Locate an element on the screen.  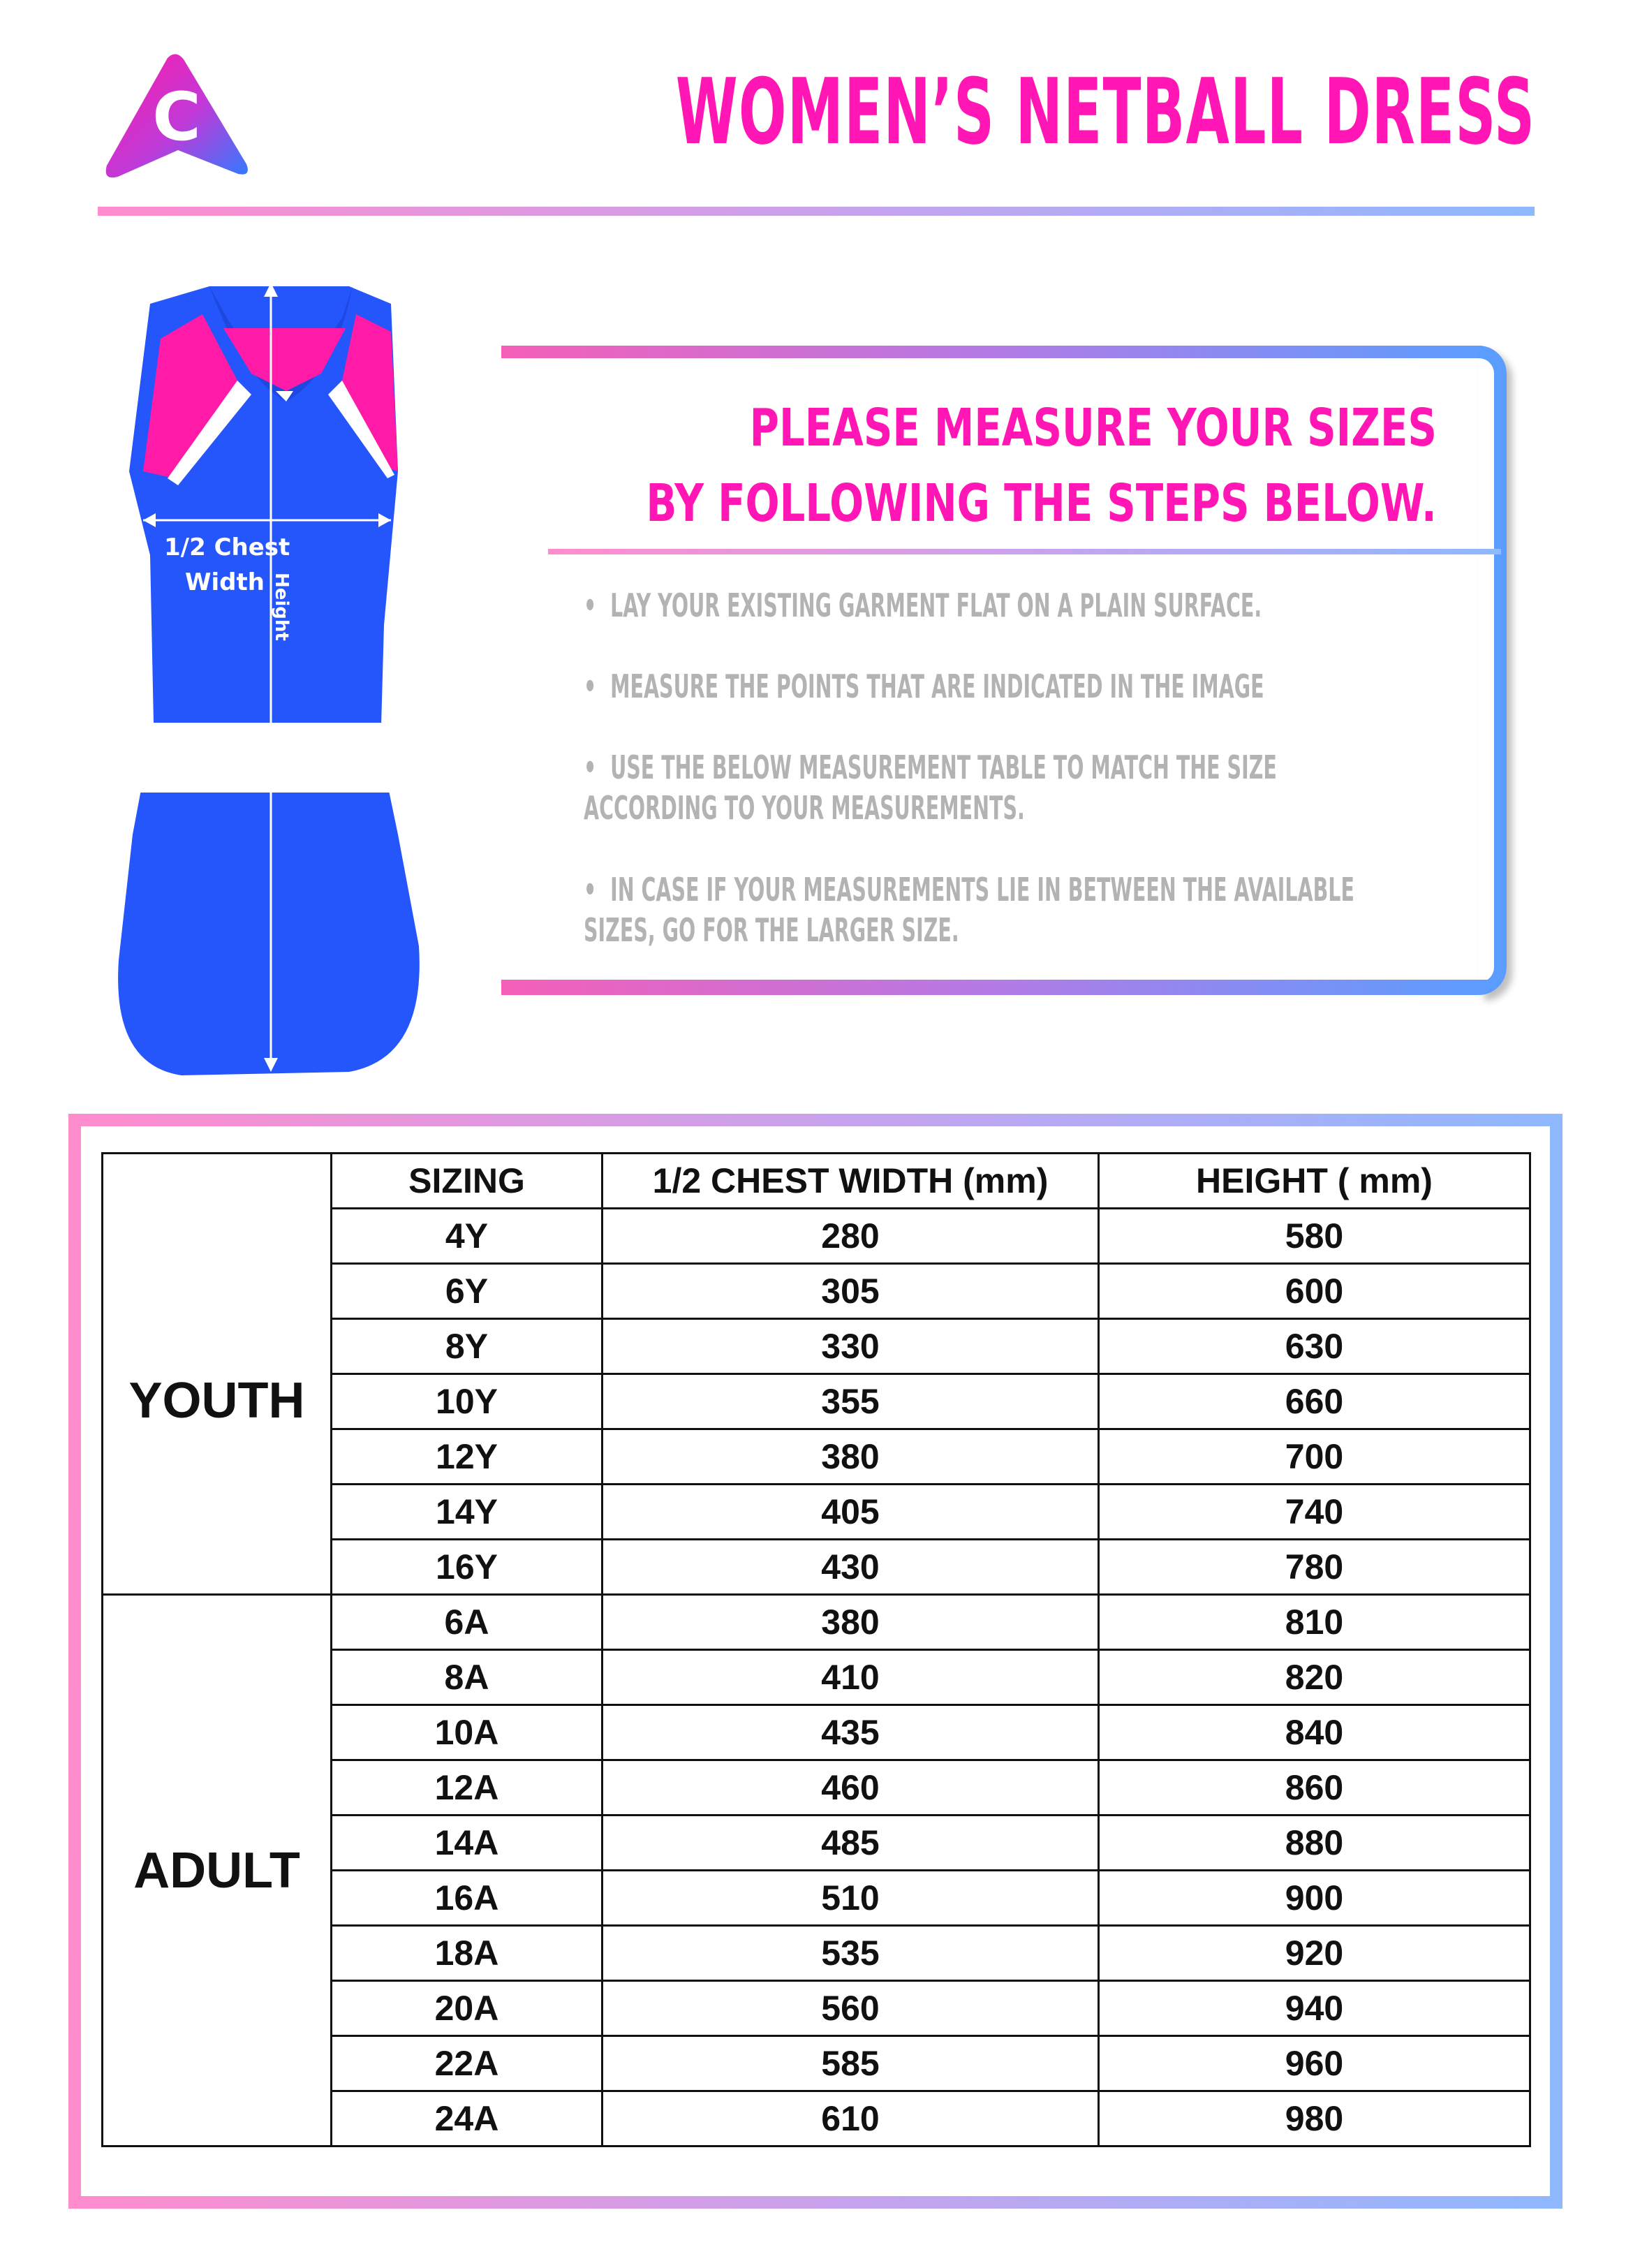
height-cell: 660 is located at coordinates (1314, 1401).